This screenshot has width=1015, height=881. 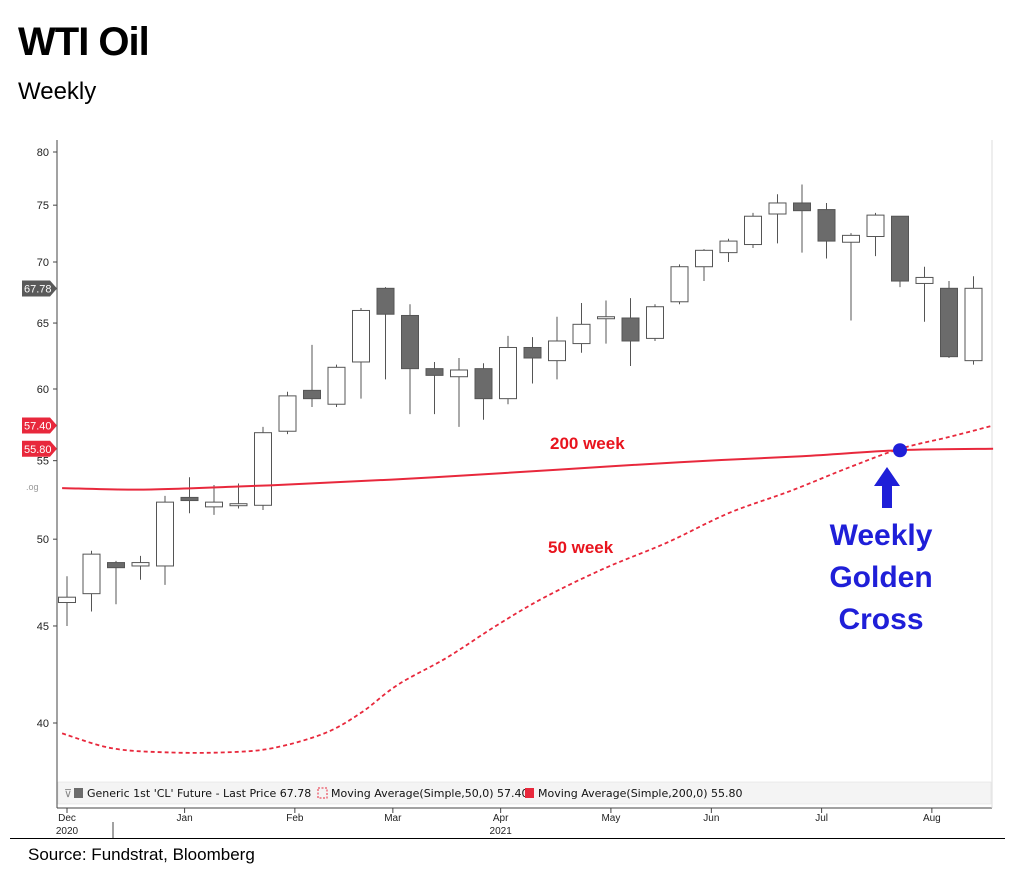 What do you see at coordinates (67, 818) in the screenshot?
I see `x-tick-label: Dec` at bounding box center [67, 818].